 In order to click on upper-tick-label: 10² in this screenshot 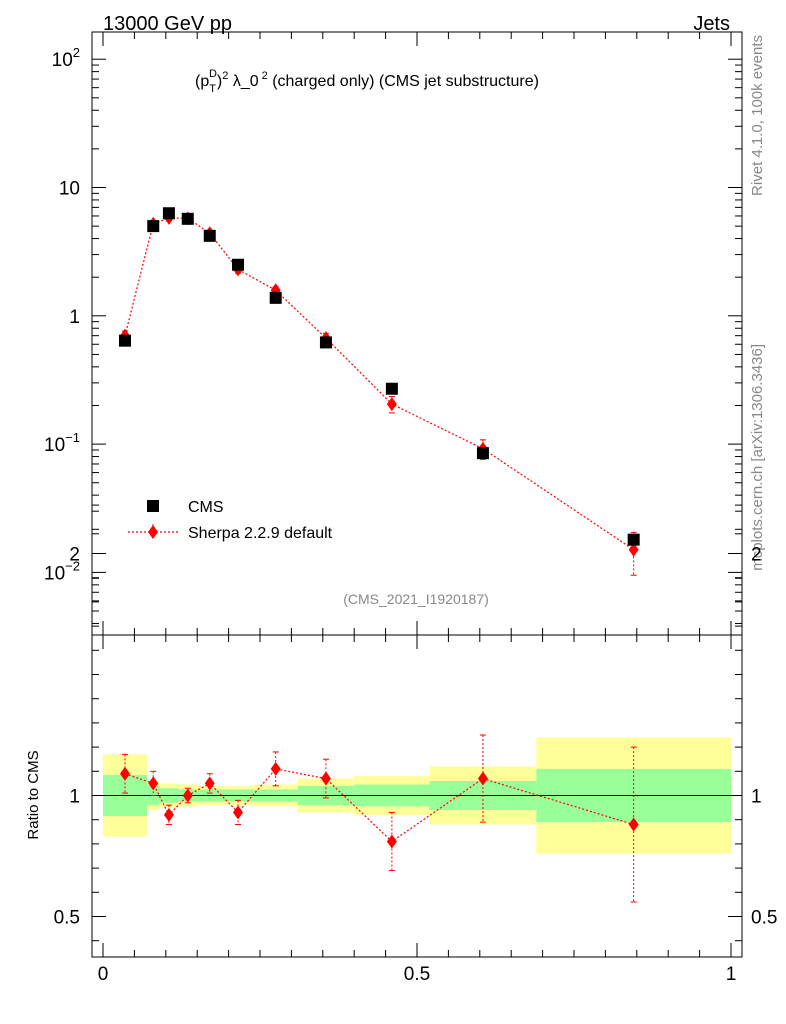, I will do `click(66, 58)`.